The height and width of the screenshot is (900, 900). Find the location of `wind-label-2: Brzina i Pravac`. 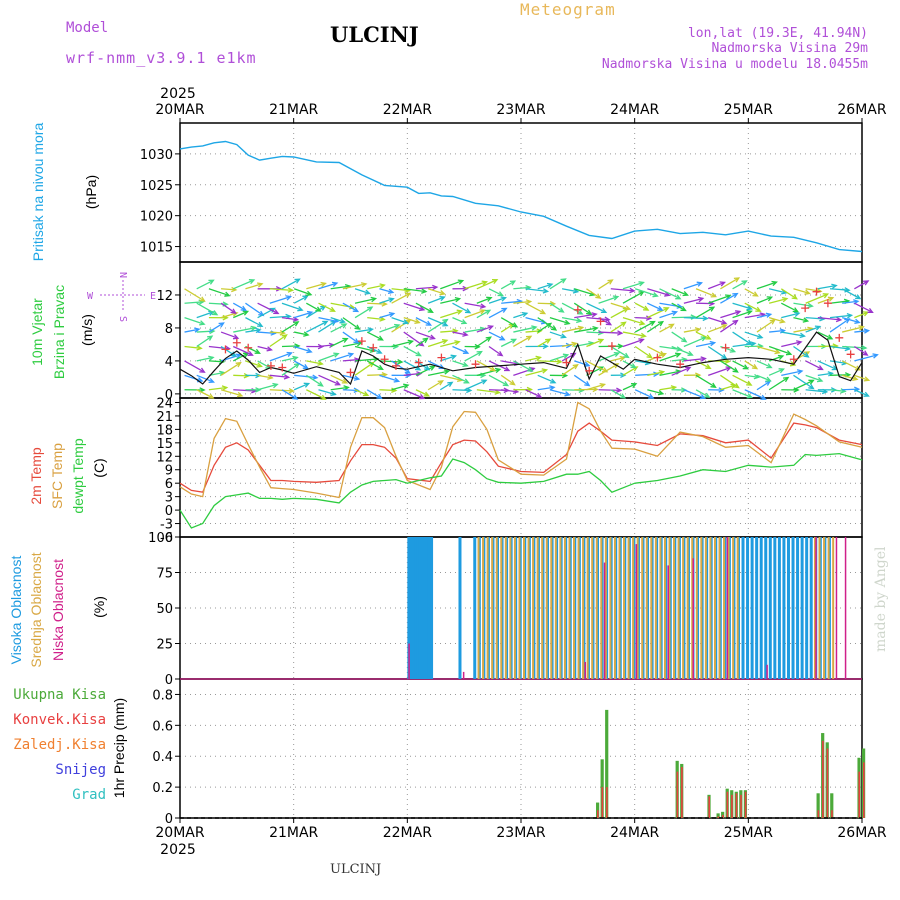

wind-label-2: Brzina i Pravac is located at coordinates (59, 332).